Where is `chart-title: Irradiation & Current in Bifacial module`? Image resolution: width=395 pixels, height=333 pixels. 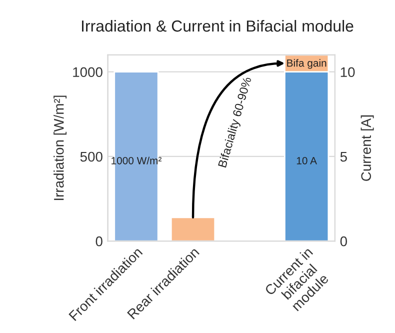 chart-title: Irradiation & Current in Bifacial module is located at coordinates (218, 26).